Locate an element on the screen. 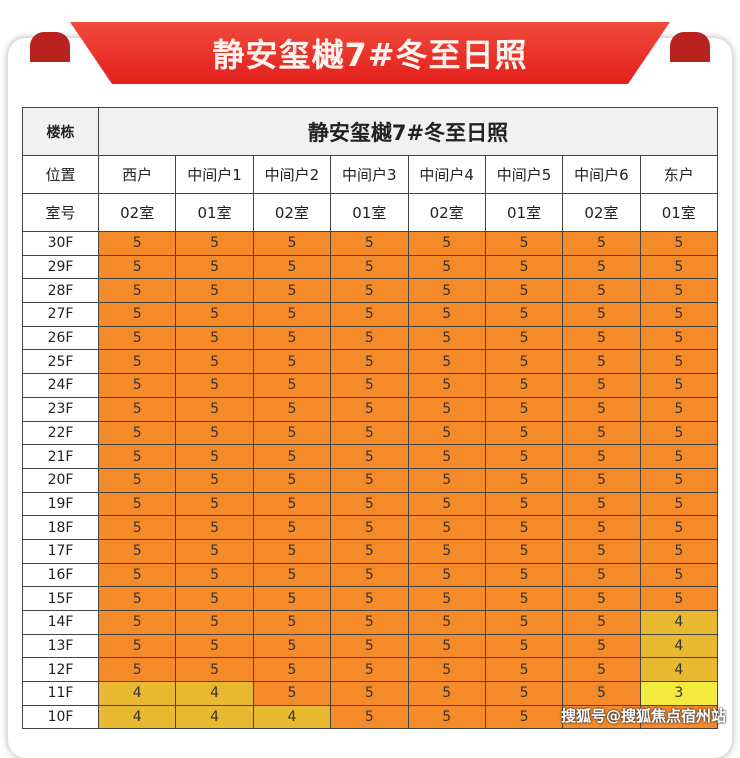 The height and width of the screenshot is (758, 740). floor-label: 13F is located at coordinates (60, 646).